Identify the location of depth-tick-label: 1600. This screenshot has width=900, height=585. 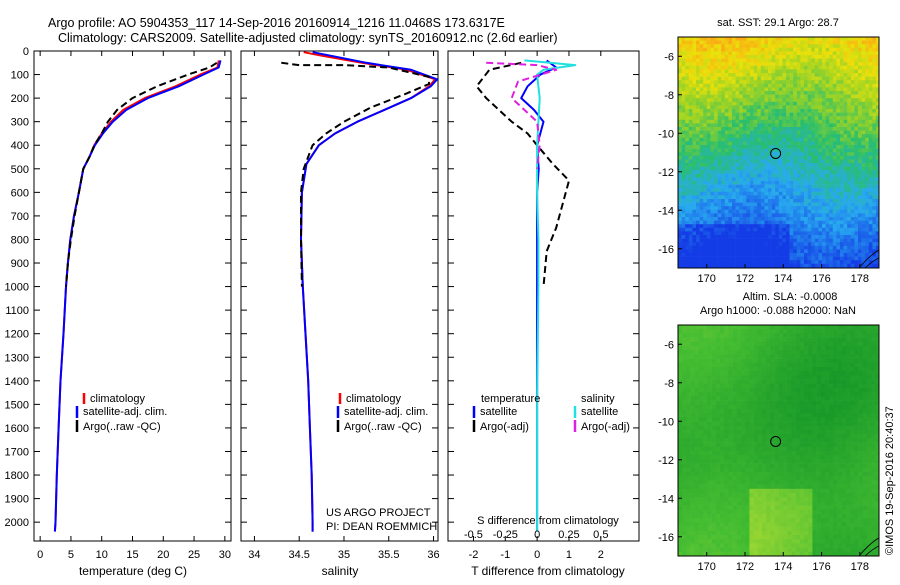
(17, 429).